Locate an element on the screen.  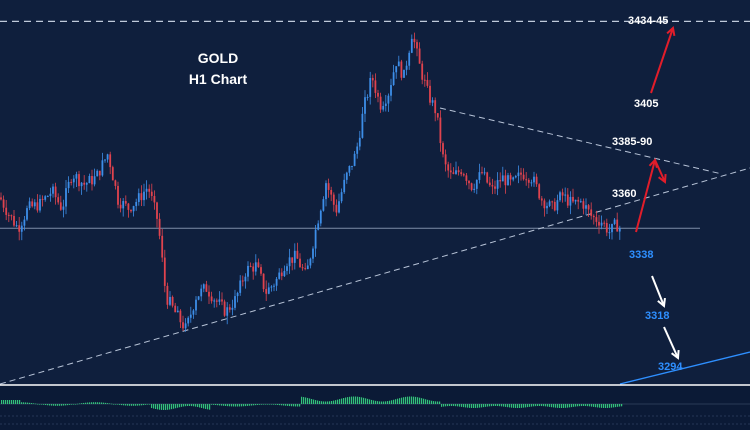
level-label-3405: 3405 is located at coordinates (646, 104).